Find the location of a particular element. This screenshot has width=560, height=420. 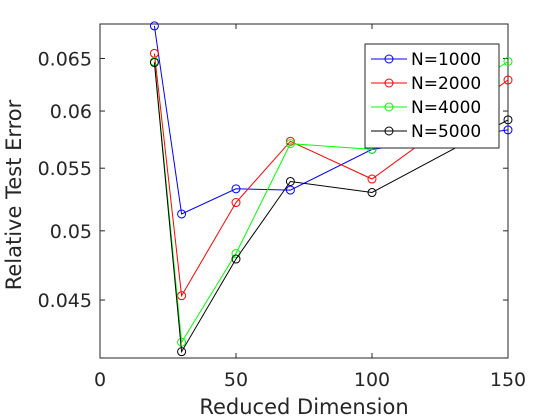

legend-label: N=1000 is located at coordinates (446, 60).